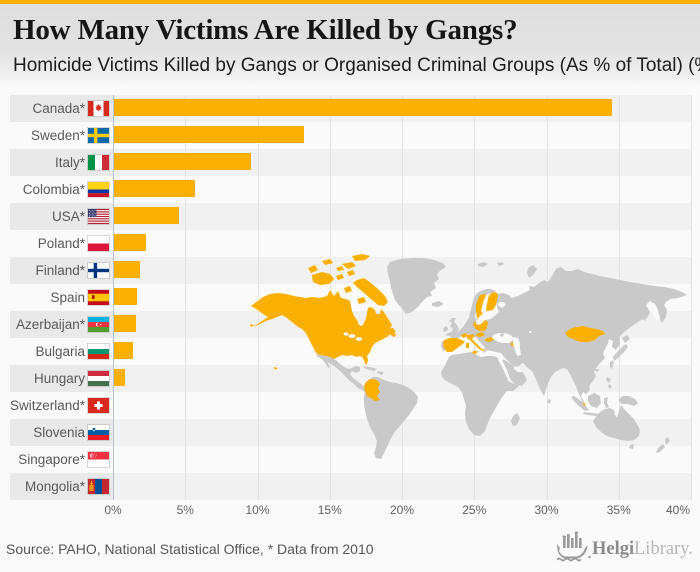 The width and height of the screenshot is (700, 572). What do you see at coordinates (613, 549) in the screenshot?
I see `svg-text: Helgi` at bounding box center [613, 549].